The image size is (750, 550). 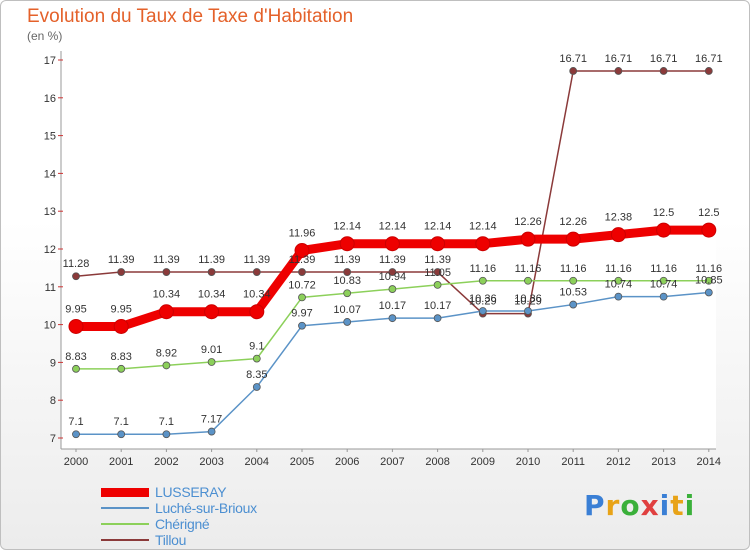 I want to click on x-tick-label: 2005, so click(x=302, y=462).